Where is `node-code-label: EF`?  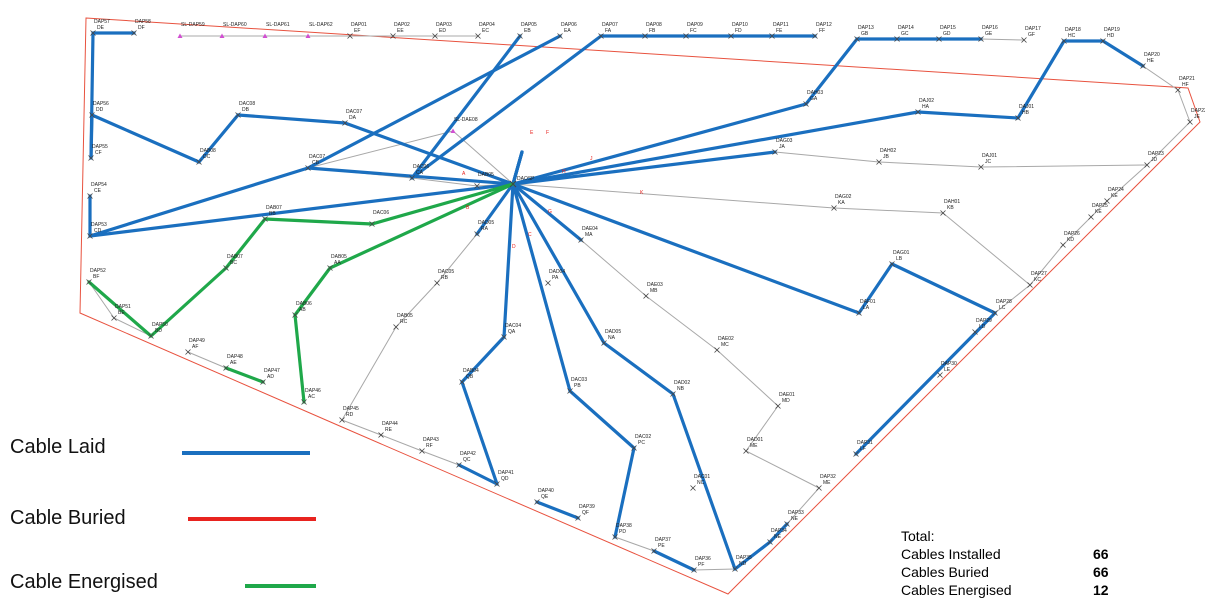
node-code-label: EF is located at coordinates (357, 31).